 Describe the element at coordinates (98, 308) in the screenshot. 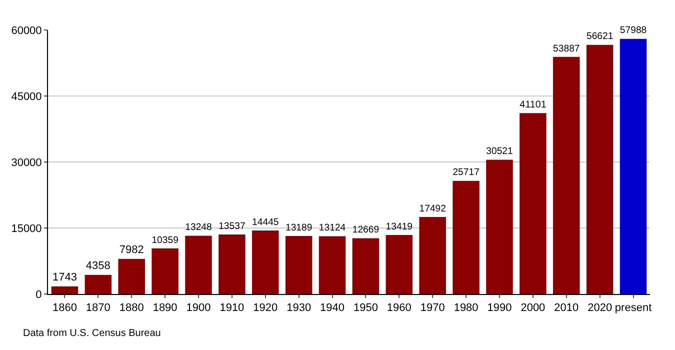

I see `x-tick-label: 1870` at that location.